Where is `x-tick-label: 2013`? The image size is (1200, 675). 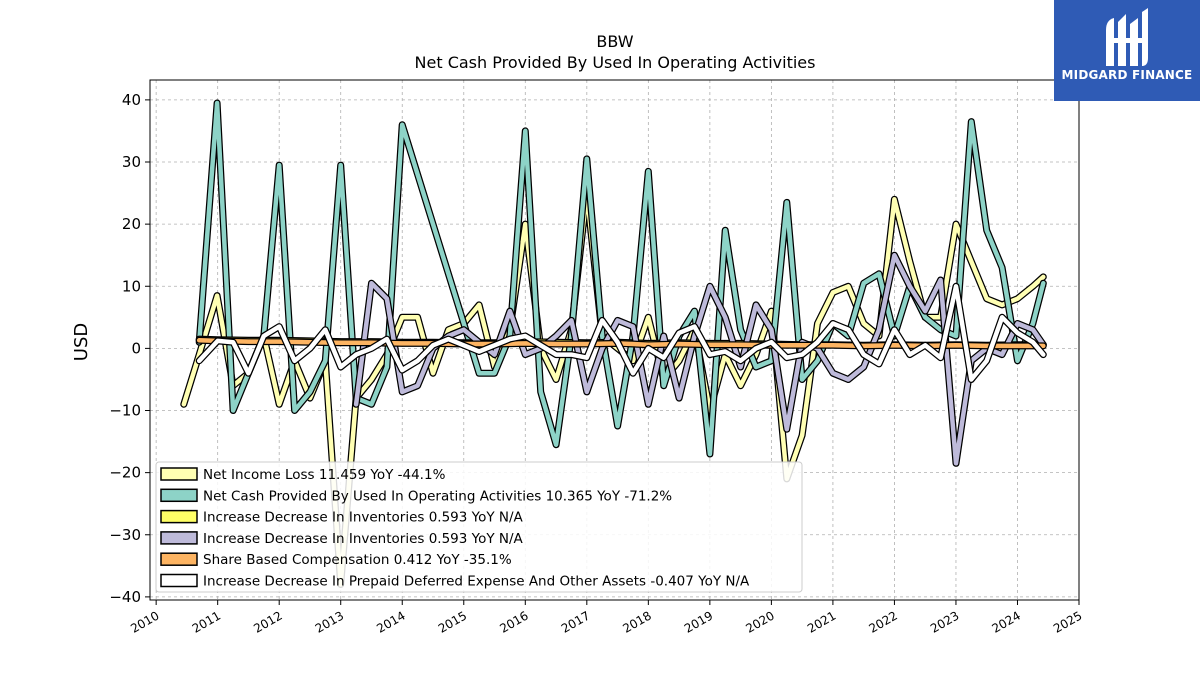
x-tick-label: 2013 is located at coordinates (329, 621).